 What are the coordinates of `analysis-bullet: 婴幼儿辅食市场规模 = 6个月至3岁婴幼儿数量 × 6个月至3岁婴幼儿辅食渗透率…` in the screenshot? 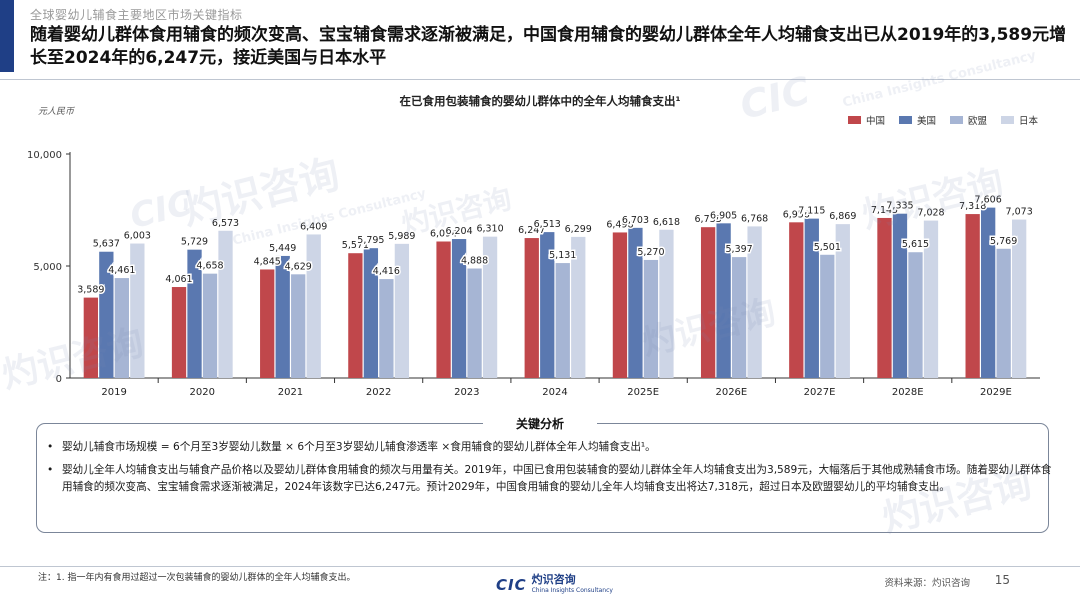 It's located at (547, 448).